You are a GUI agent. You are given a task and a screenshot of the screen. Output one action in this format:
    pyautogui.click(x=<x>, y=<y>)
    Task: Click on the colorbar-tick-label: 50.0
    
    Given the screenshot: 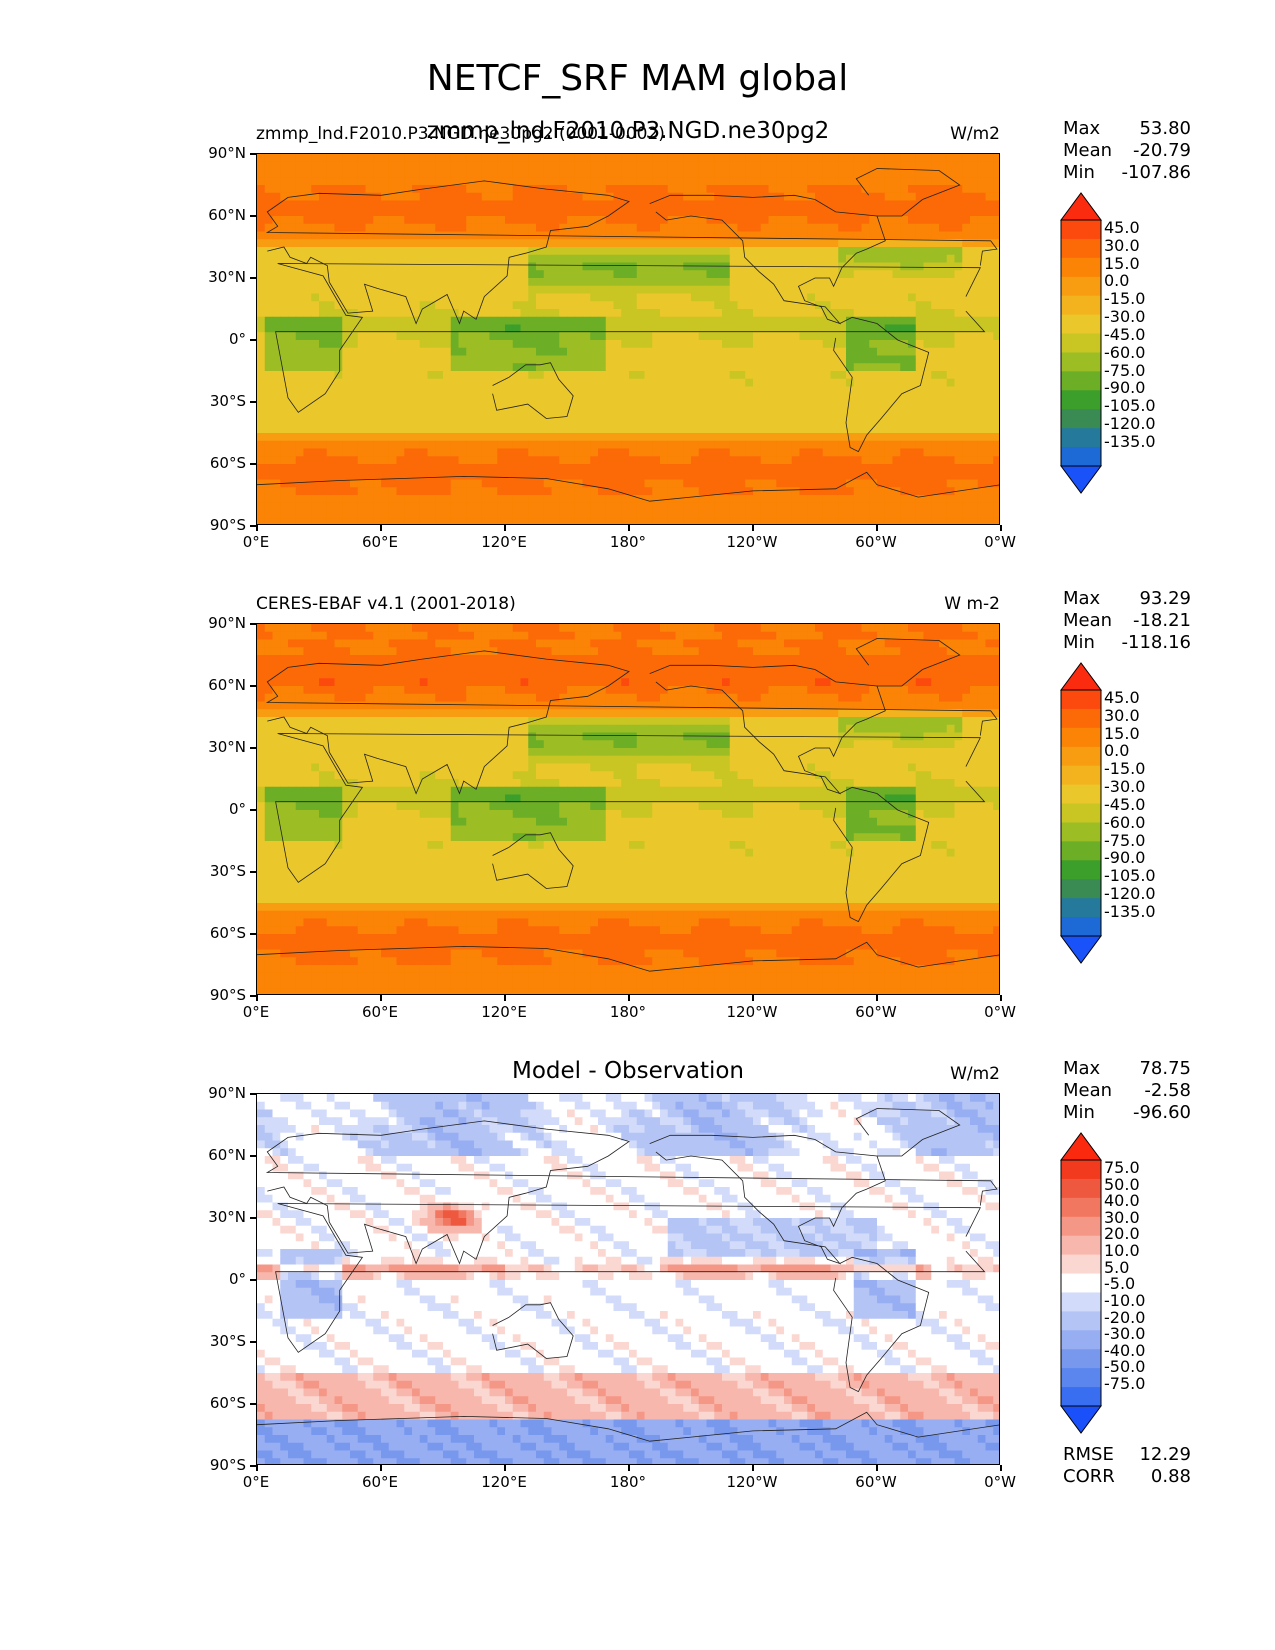 What is the action you would take?
    pyautogui.click(x=1122, y=1184)
    